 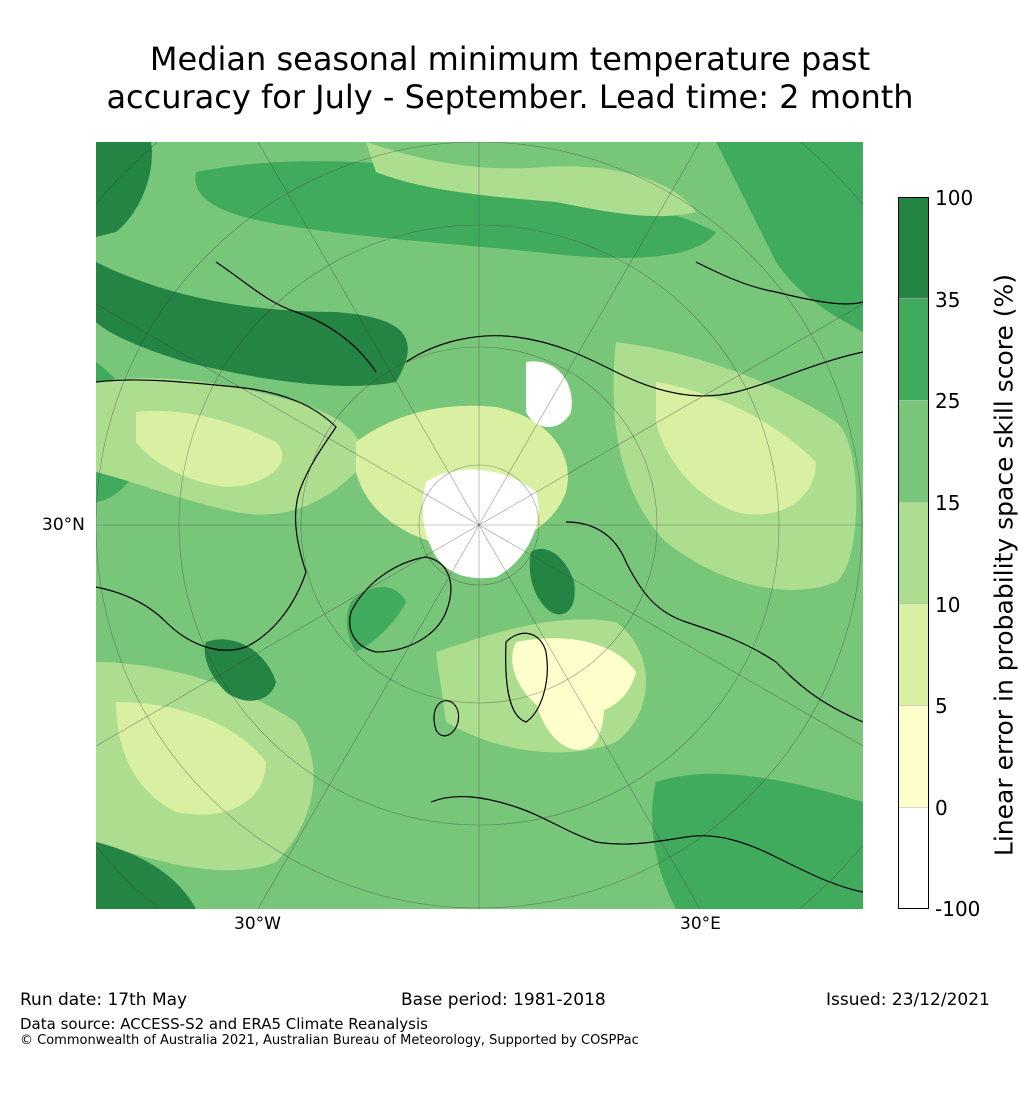 I want to click on title-line-1: Median seasonal minimum temperature past, so click(x=510, y=59).